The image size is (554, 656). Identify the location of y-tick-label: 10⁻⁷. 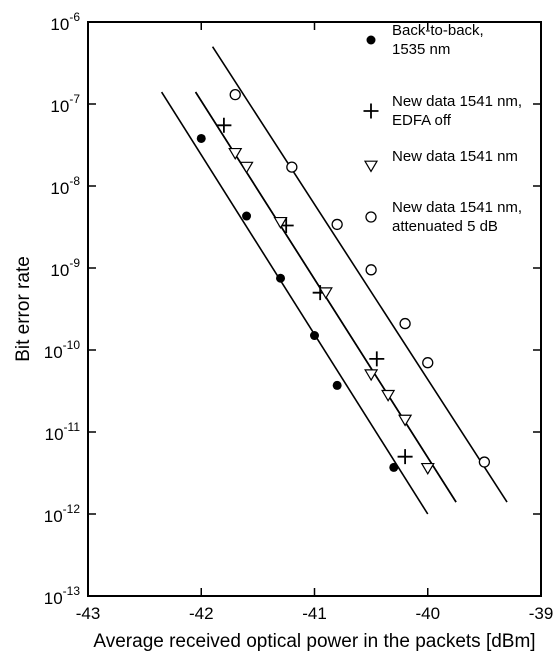
(65, 104).